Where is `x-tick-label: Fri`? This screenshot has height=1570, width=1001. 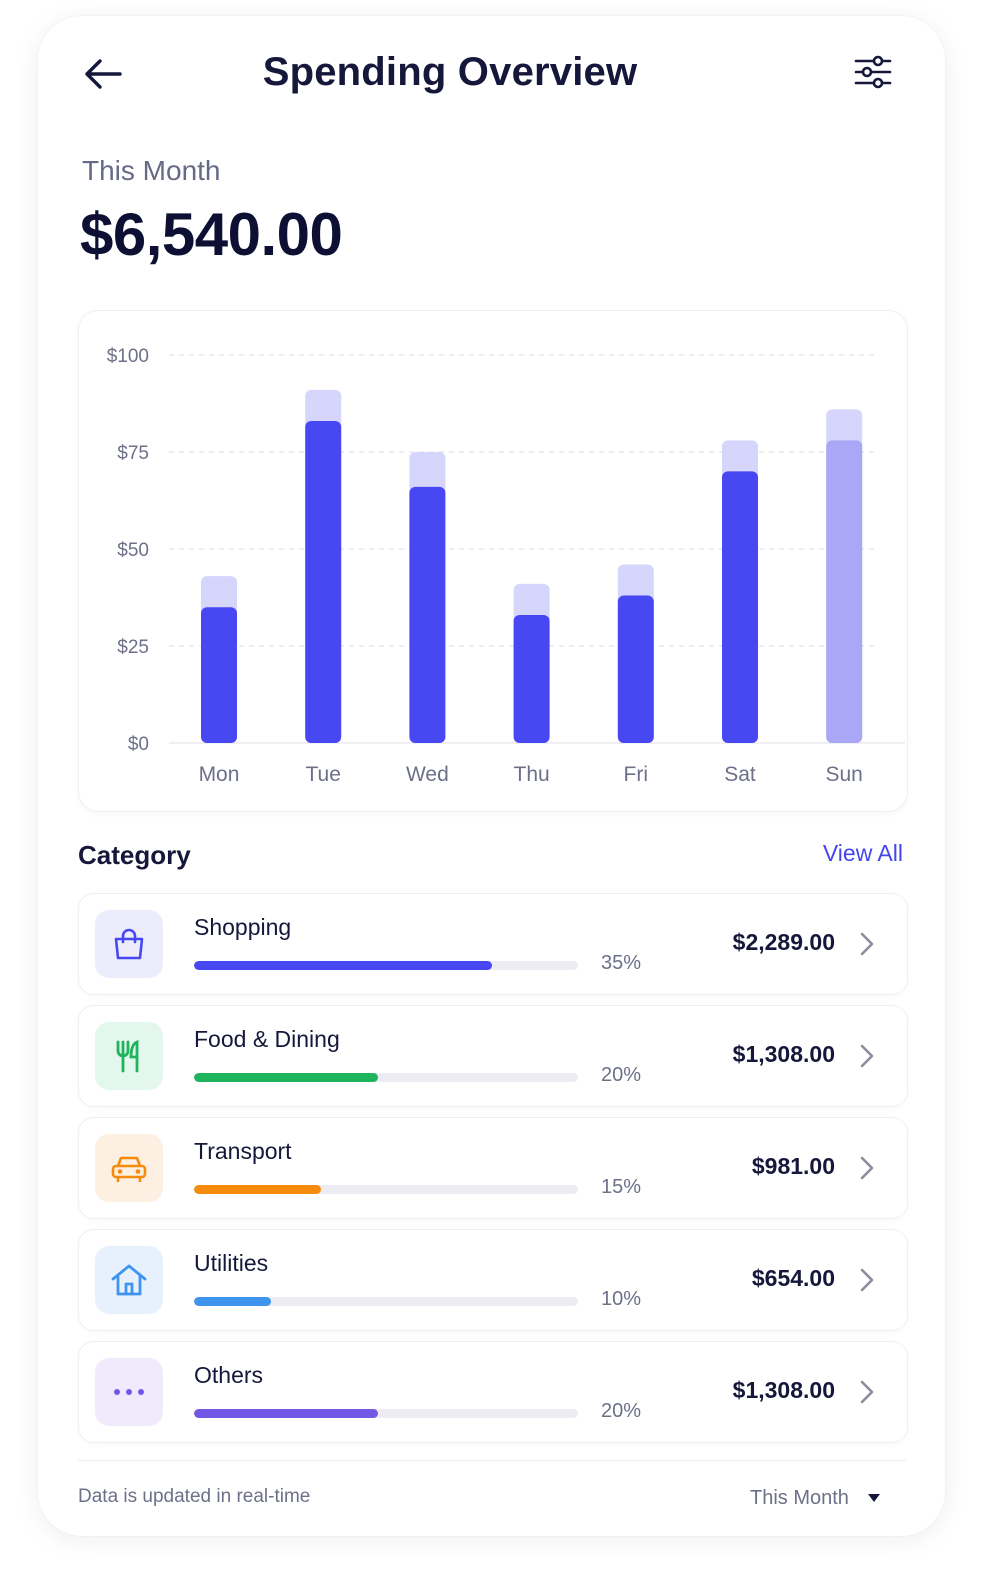
x-tick-label: Fri is located at coordinates (636, 774).